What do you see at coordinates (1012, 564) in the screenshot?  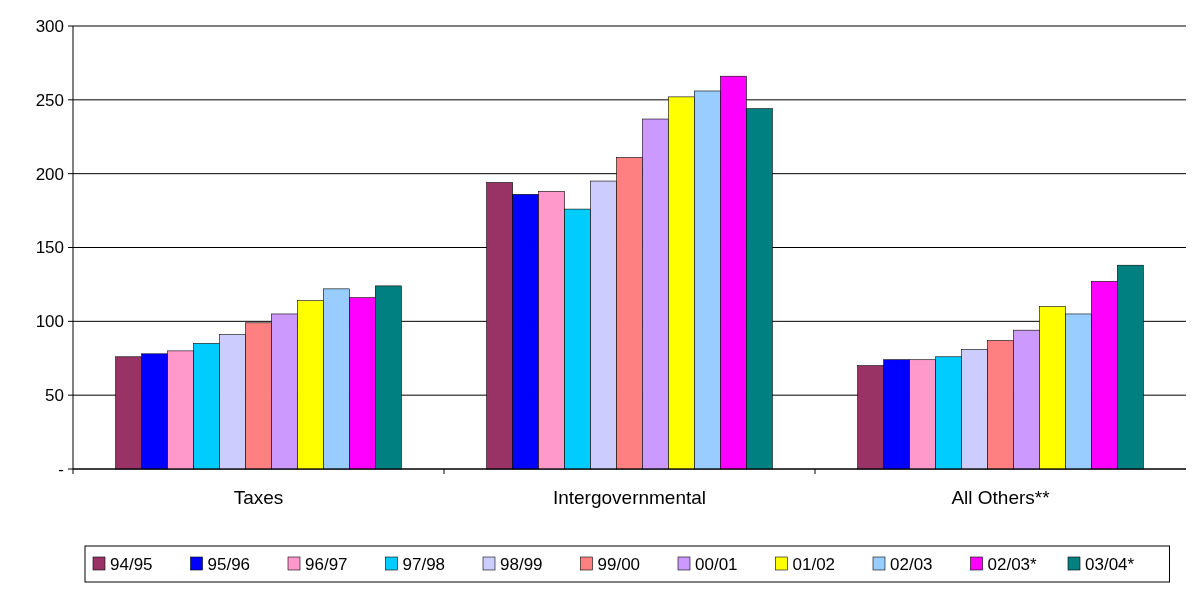 I see `legend-label: 02/03*` at bounding box center [1012, 564].